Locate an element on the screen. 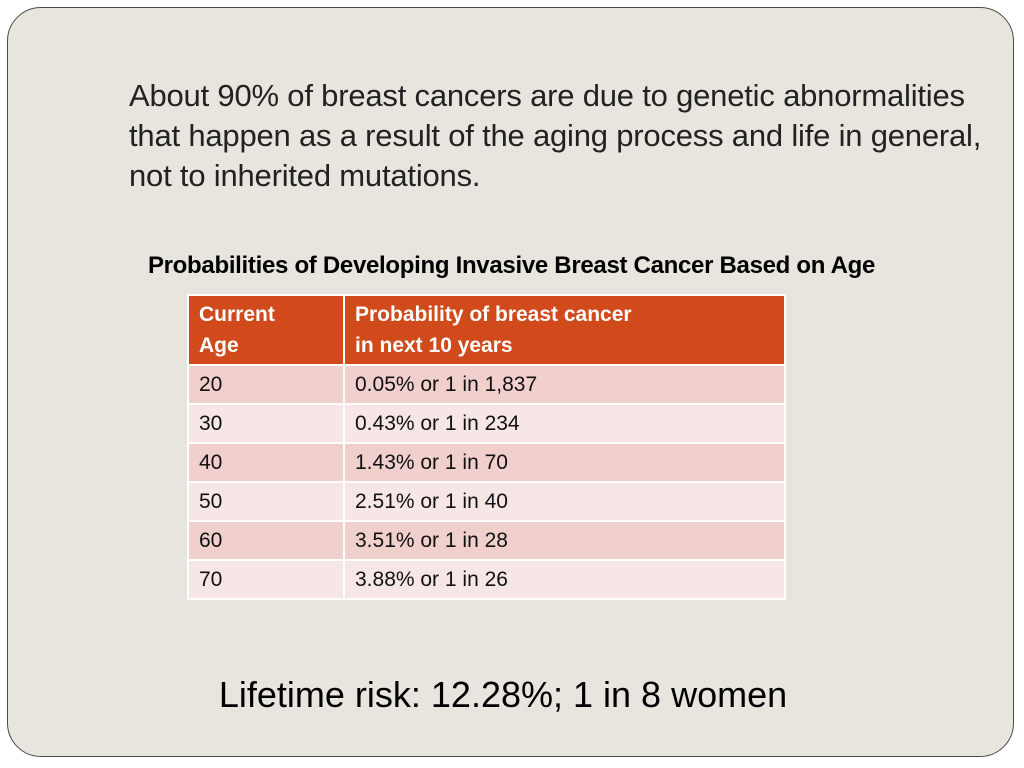 This screenshot has width=1024, height=768. probability-cell: 3.51% or 1 in 28 is located at coordinates (564, 540).